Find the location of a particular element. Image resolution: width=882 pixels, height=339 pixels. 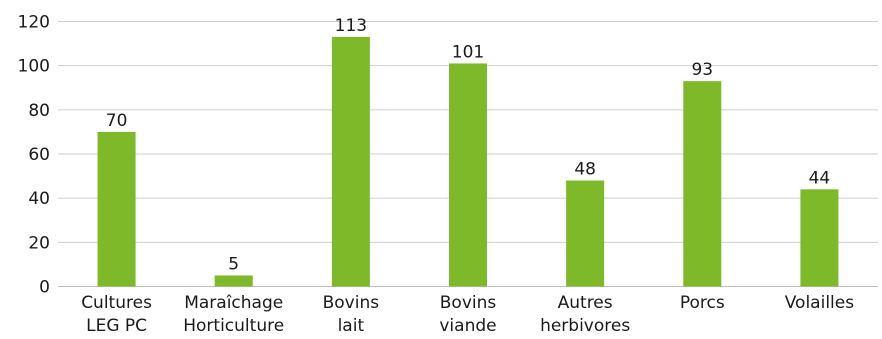

x-tick-label: lait is located at coordinates (351, 326).